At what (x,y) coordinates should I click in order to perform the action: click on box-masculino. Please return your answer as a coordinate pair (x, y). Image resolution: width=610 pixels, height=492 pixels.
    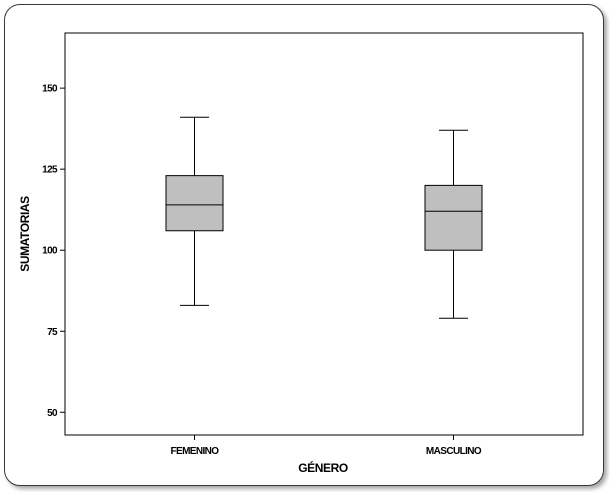
    Looking at the image, I should click on (453, 224).